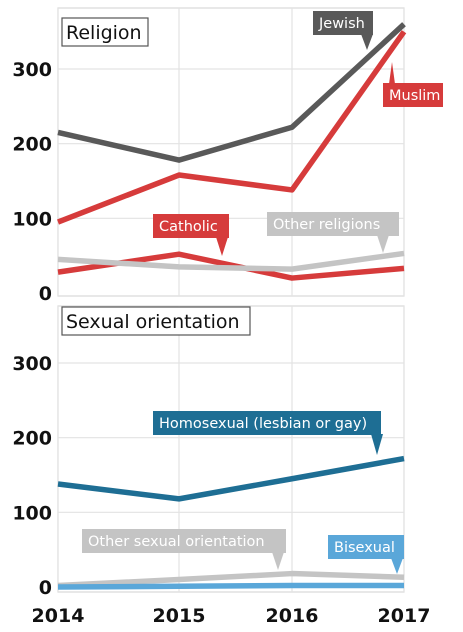 This screenshot has width=463, height=632. I want to click on series-label: Other sexual orientation, so click(176, 542).